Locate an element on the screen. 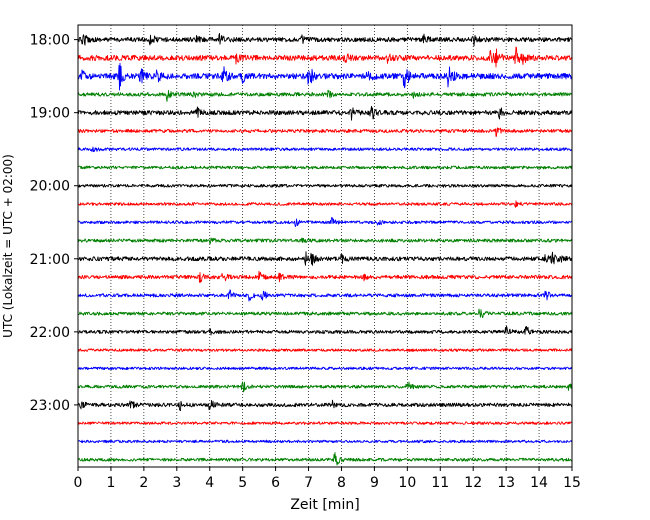 This screenshot has height=520, width=650. x-axis-ticks: 0 1 2 3 4 5 6 7 8 9 10 11 12 13 14 15 is located at coordinates (327, 479).